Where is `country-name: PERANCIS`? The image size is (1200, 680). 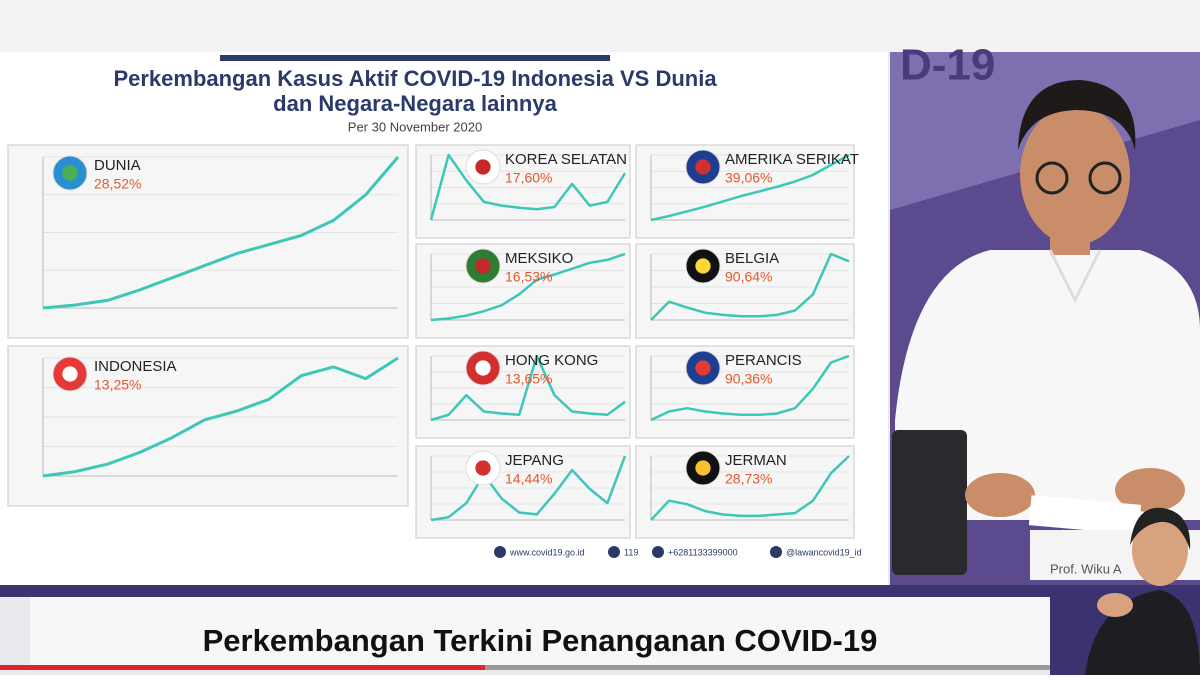 country-name: PERANCIS is located at coordinates (763, 360).